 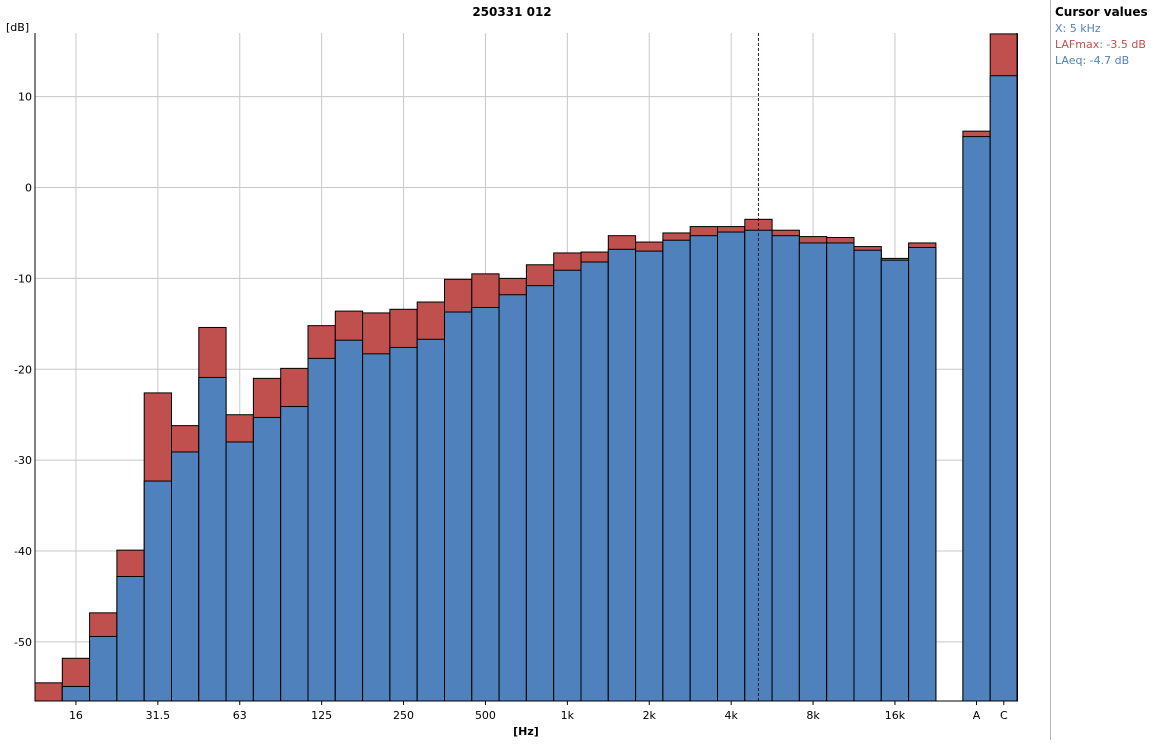 What do you see at coordinates (17, 27) in the screenshot?
I see `y-axis-label: [dB]` at bounding box center [17, 27].